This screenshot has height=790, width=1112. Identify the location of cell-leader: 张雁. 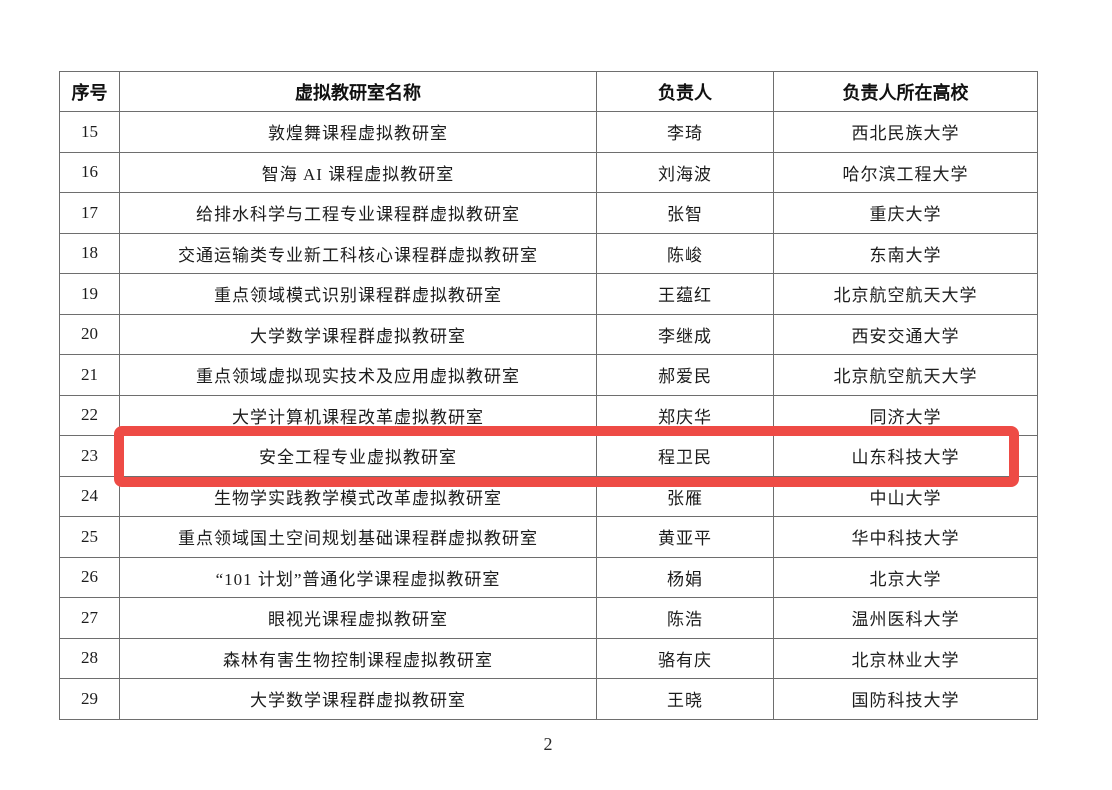
(685, 496).